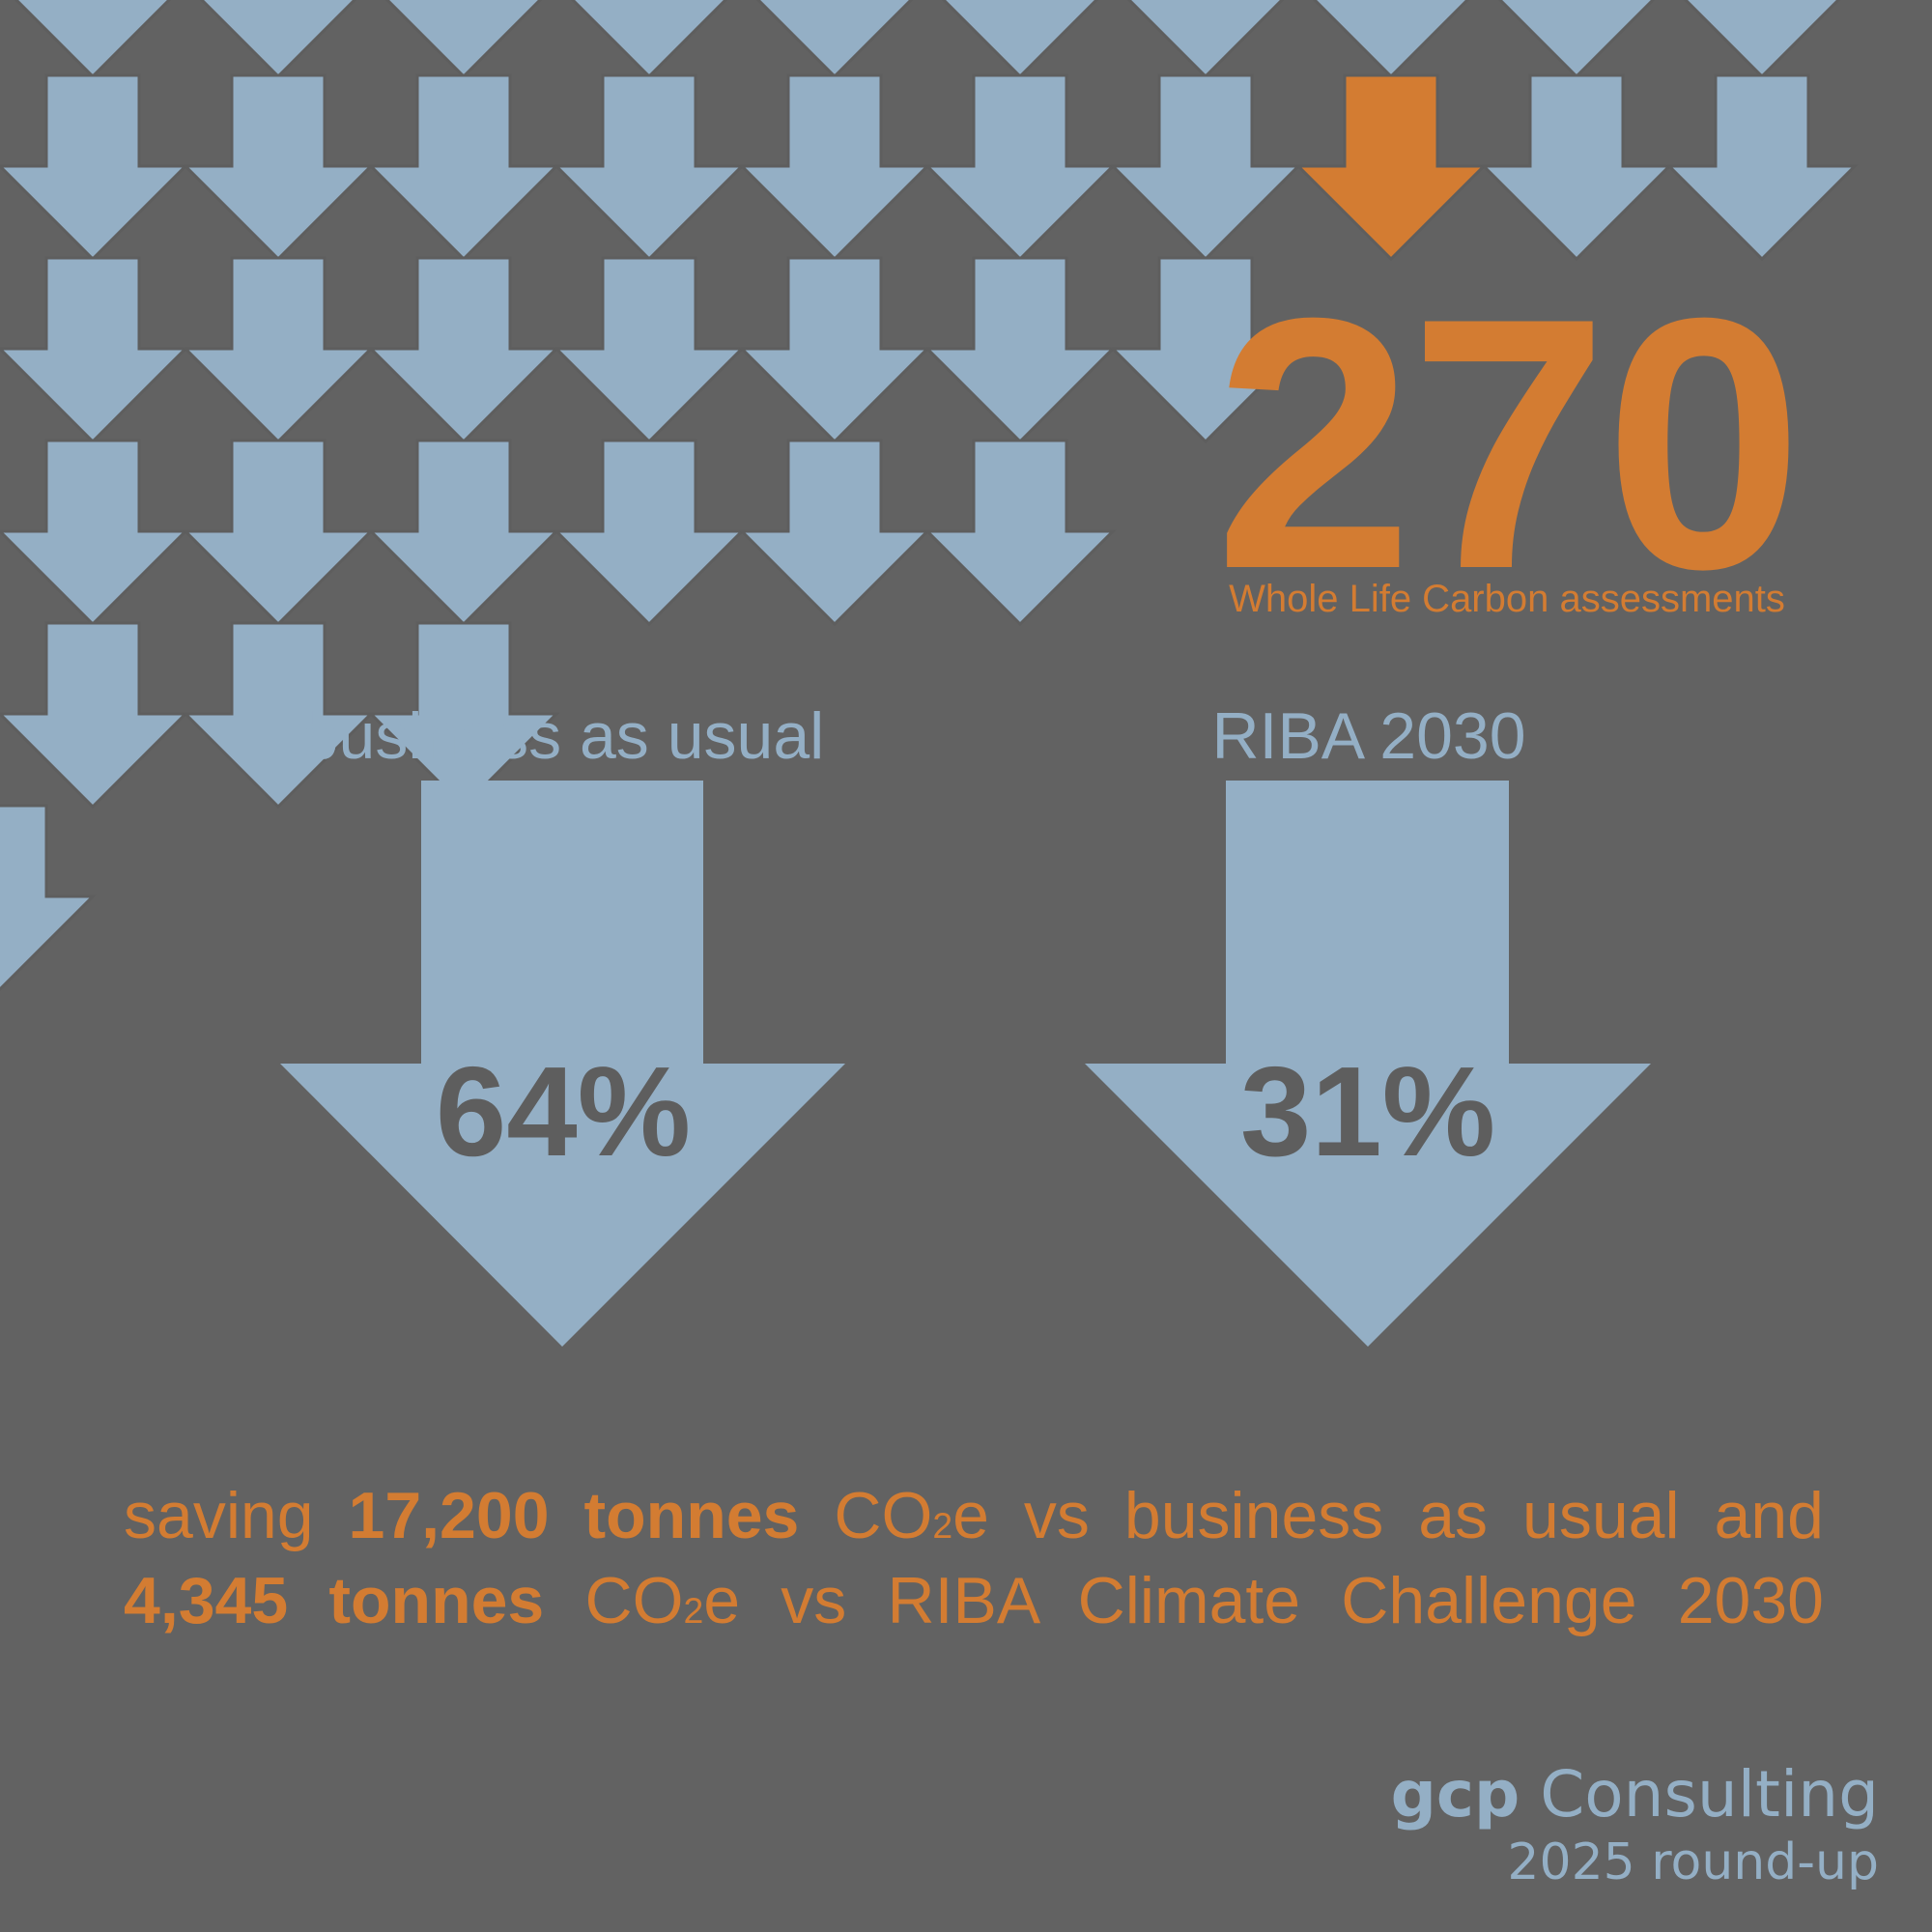 This screenshot has width=1932, height=1932. What do you see at coordinates (1455, 1794) in the screenshot?
I see `brand-name-bold: gcp` at bounding box center [1455, 1794].